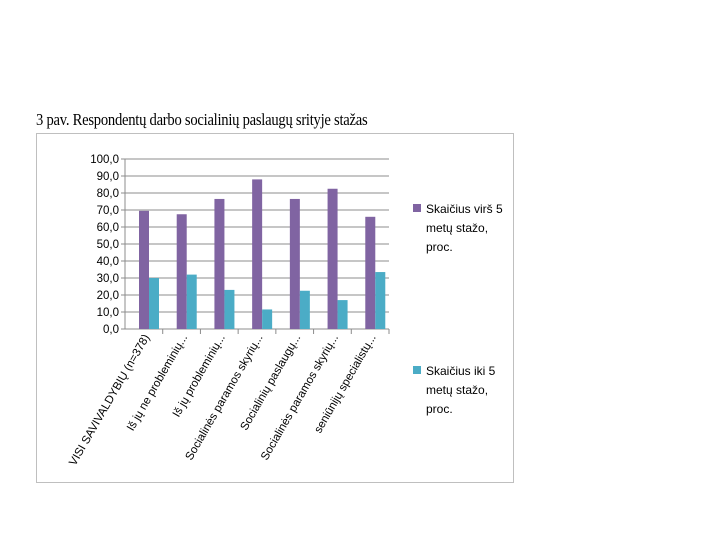  I want to click on legend-entry-2: Skaičius iki 5 metų stažo, proc., so click(454, 390).